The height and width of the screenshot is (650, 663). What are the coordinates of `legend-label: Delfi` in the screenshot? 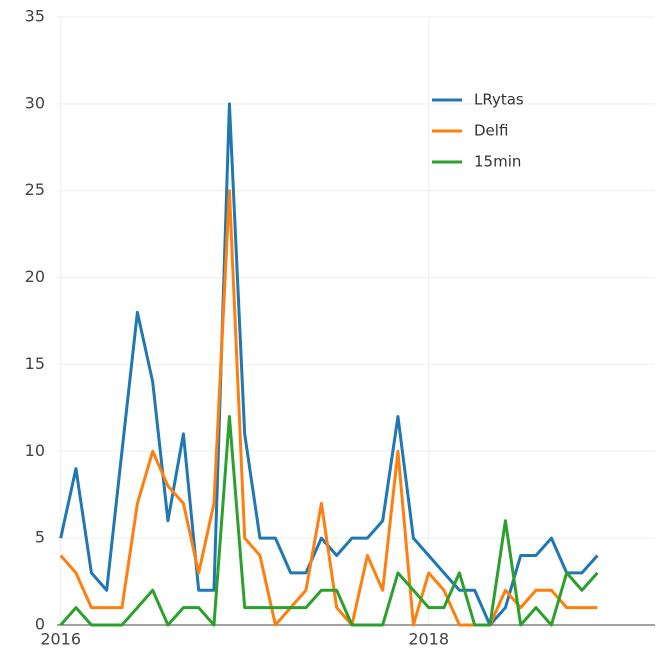 It's located at (491, 131).